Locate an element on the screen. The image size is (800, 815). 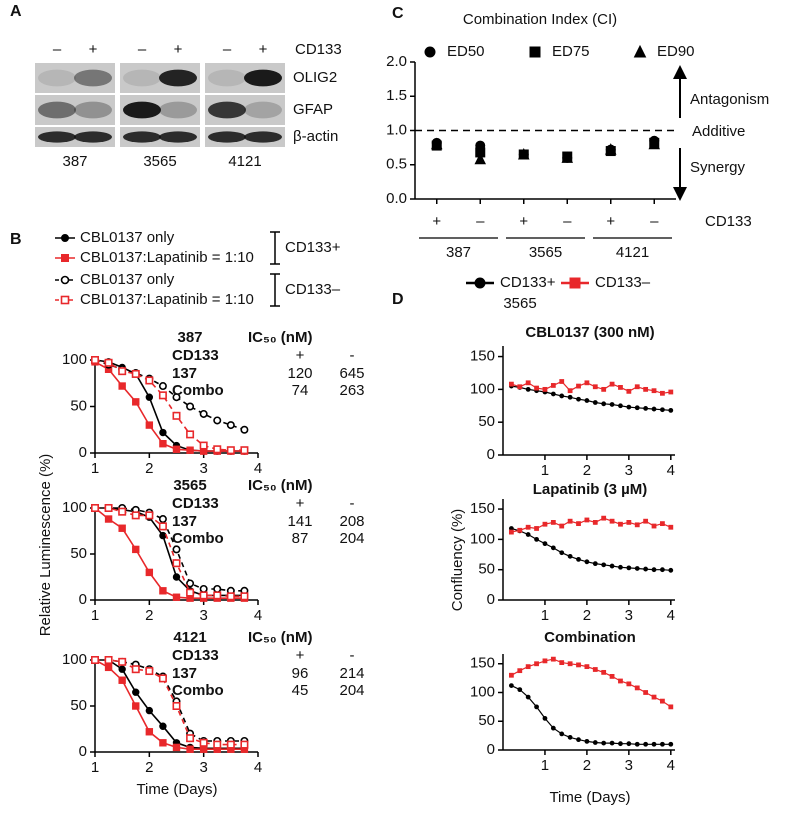
legend-label: CBL0137 only is located at coordinates (127, 279).